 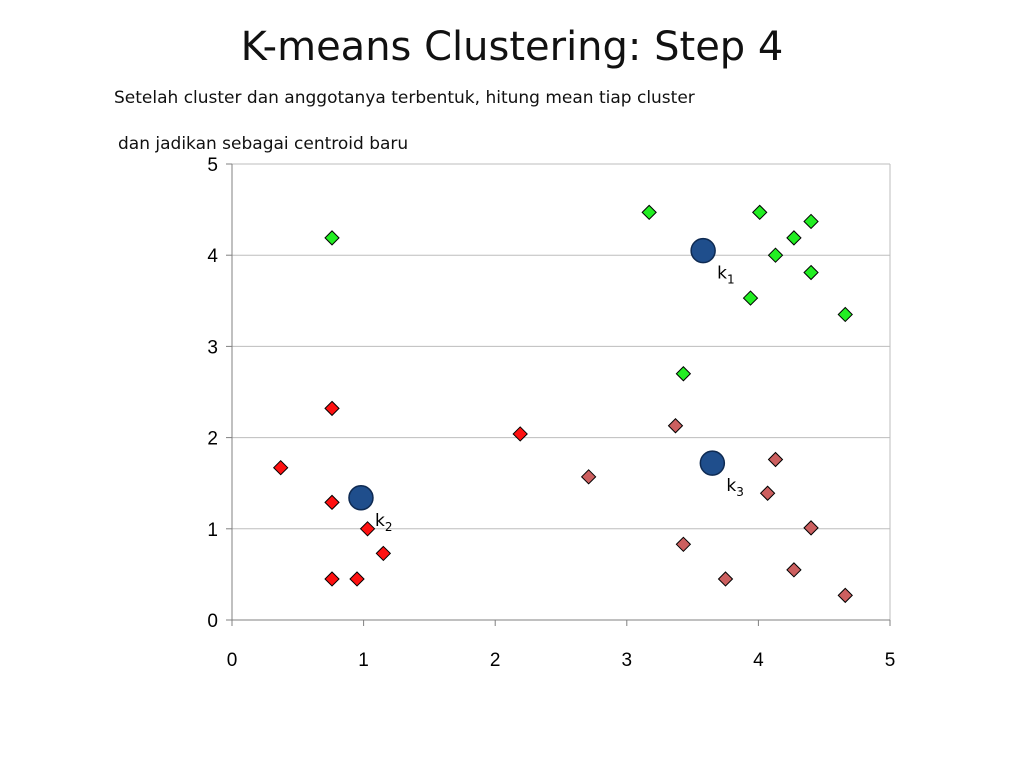 What do you see at coordinates (363, 660) in the screenshot?
I see `x-tick-label-1: 1` at bounding box center [363, 660].